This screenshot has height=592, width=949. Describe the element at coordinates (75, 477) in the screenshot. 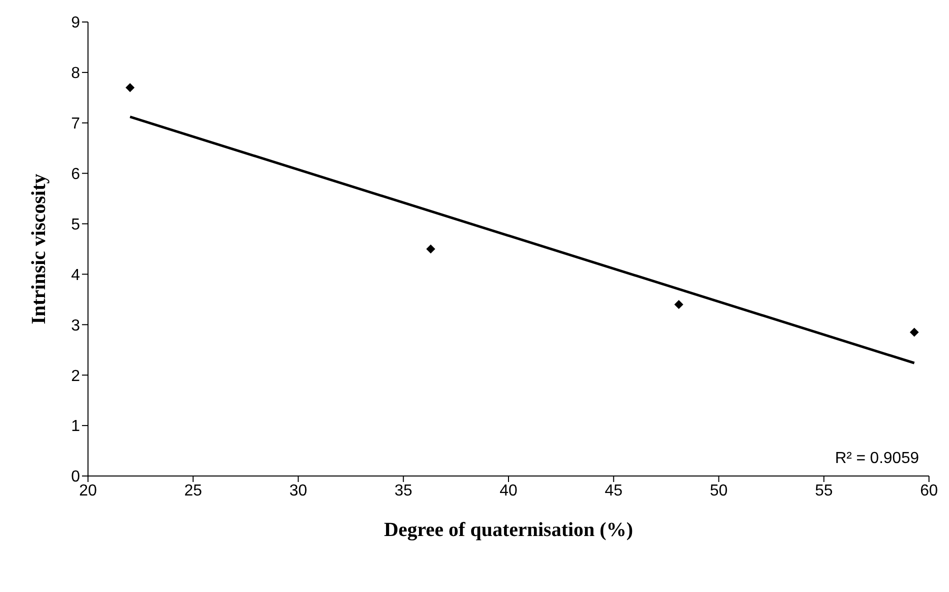

I see `y-tick-label: 0` at that location.